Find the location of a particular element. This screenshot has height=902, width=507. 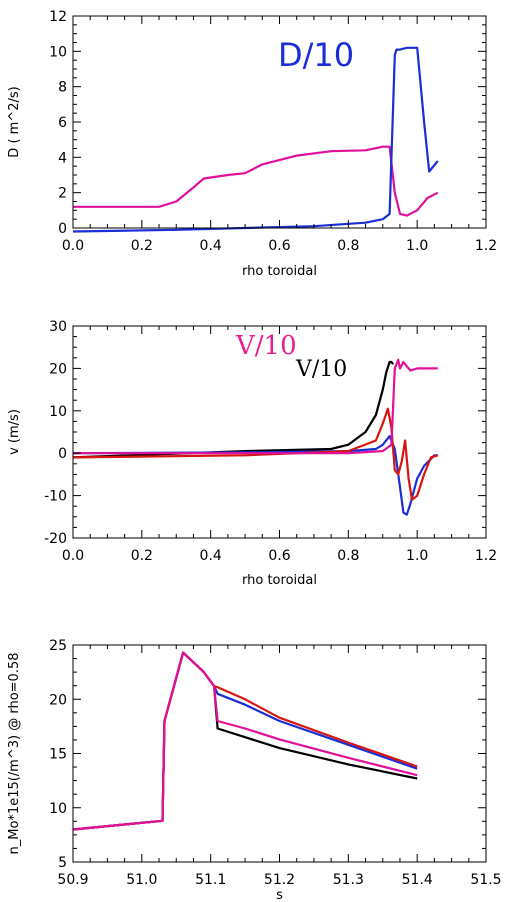

molybdenum-series is located at coordinates (245, 741).